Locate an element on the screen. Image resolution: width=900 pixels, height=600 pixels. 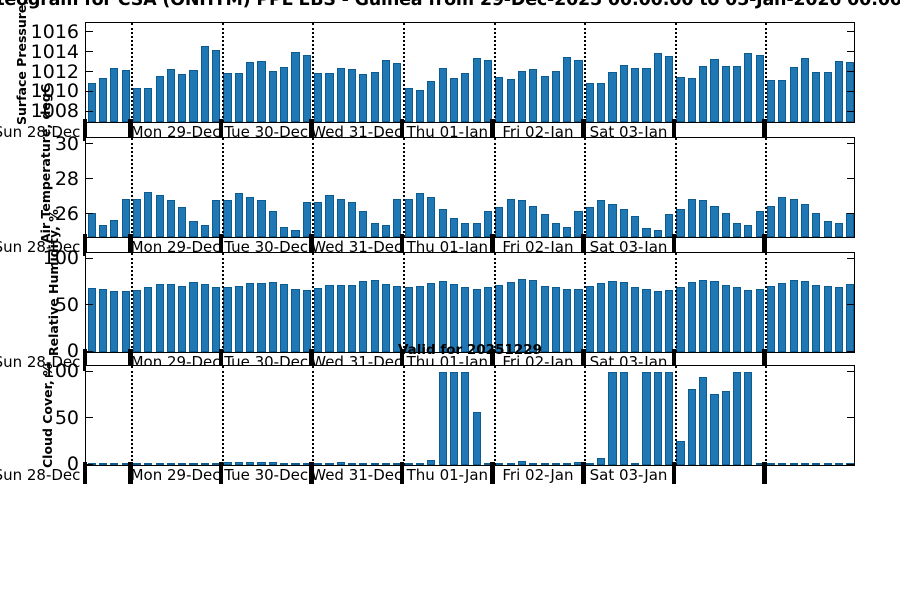
y-axis-tick-label: 0 is located at coordinates (72, 464).